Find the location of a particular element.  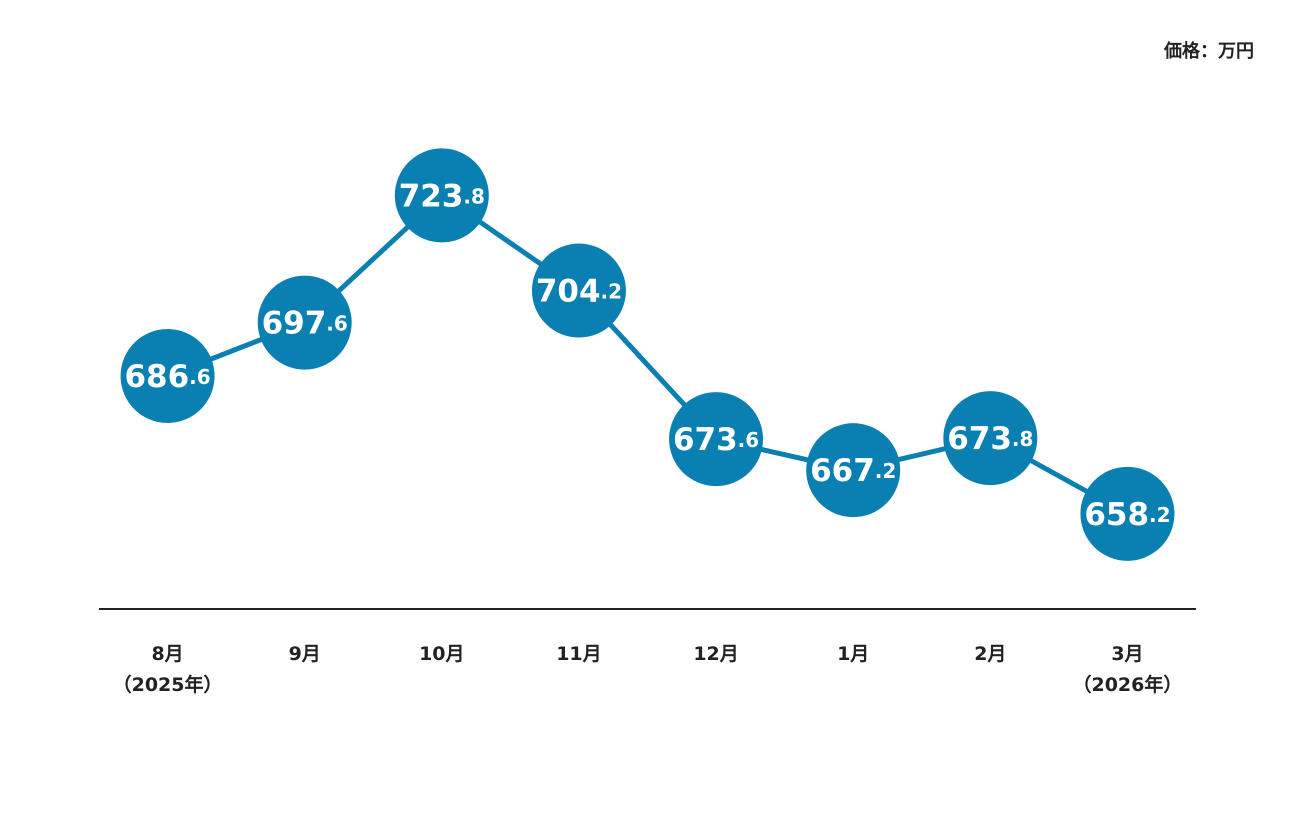

value-label: 704.2 is located at coordinates (579, 291).